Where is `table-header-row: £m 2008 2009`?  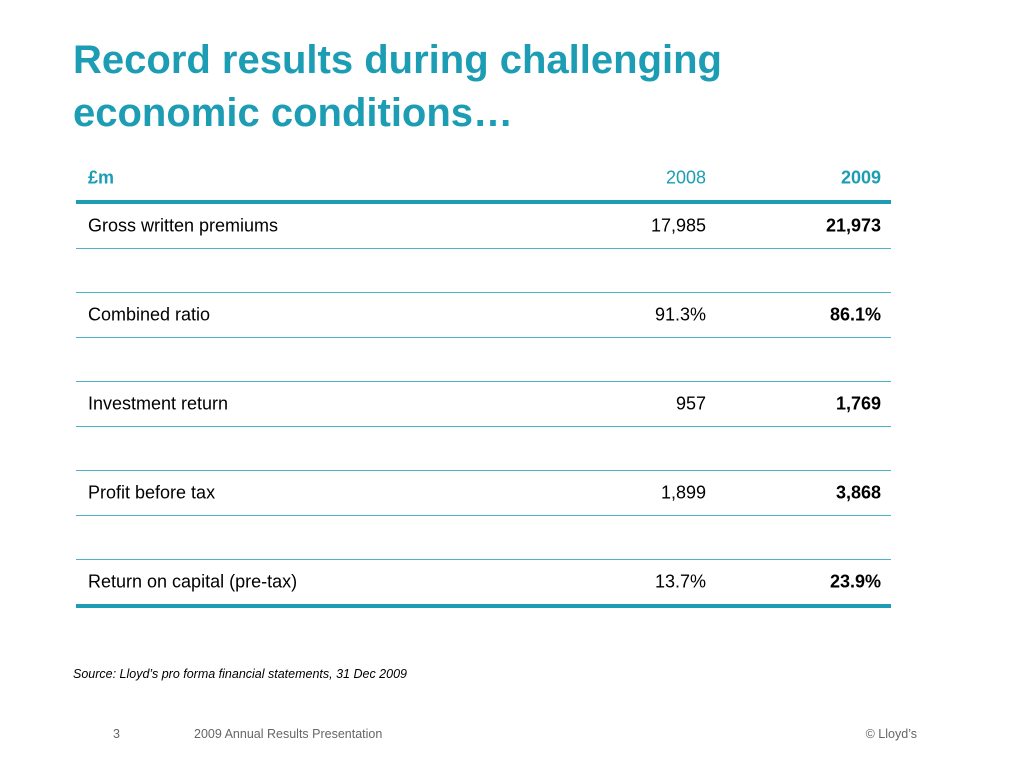
table-header-row: £m 2008 2009 is located at coordinates (483, 180).